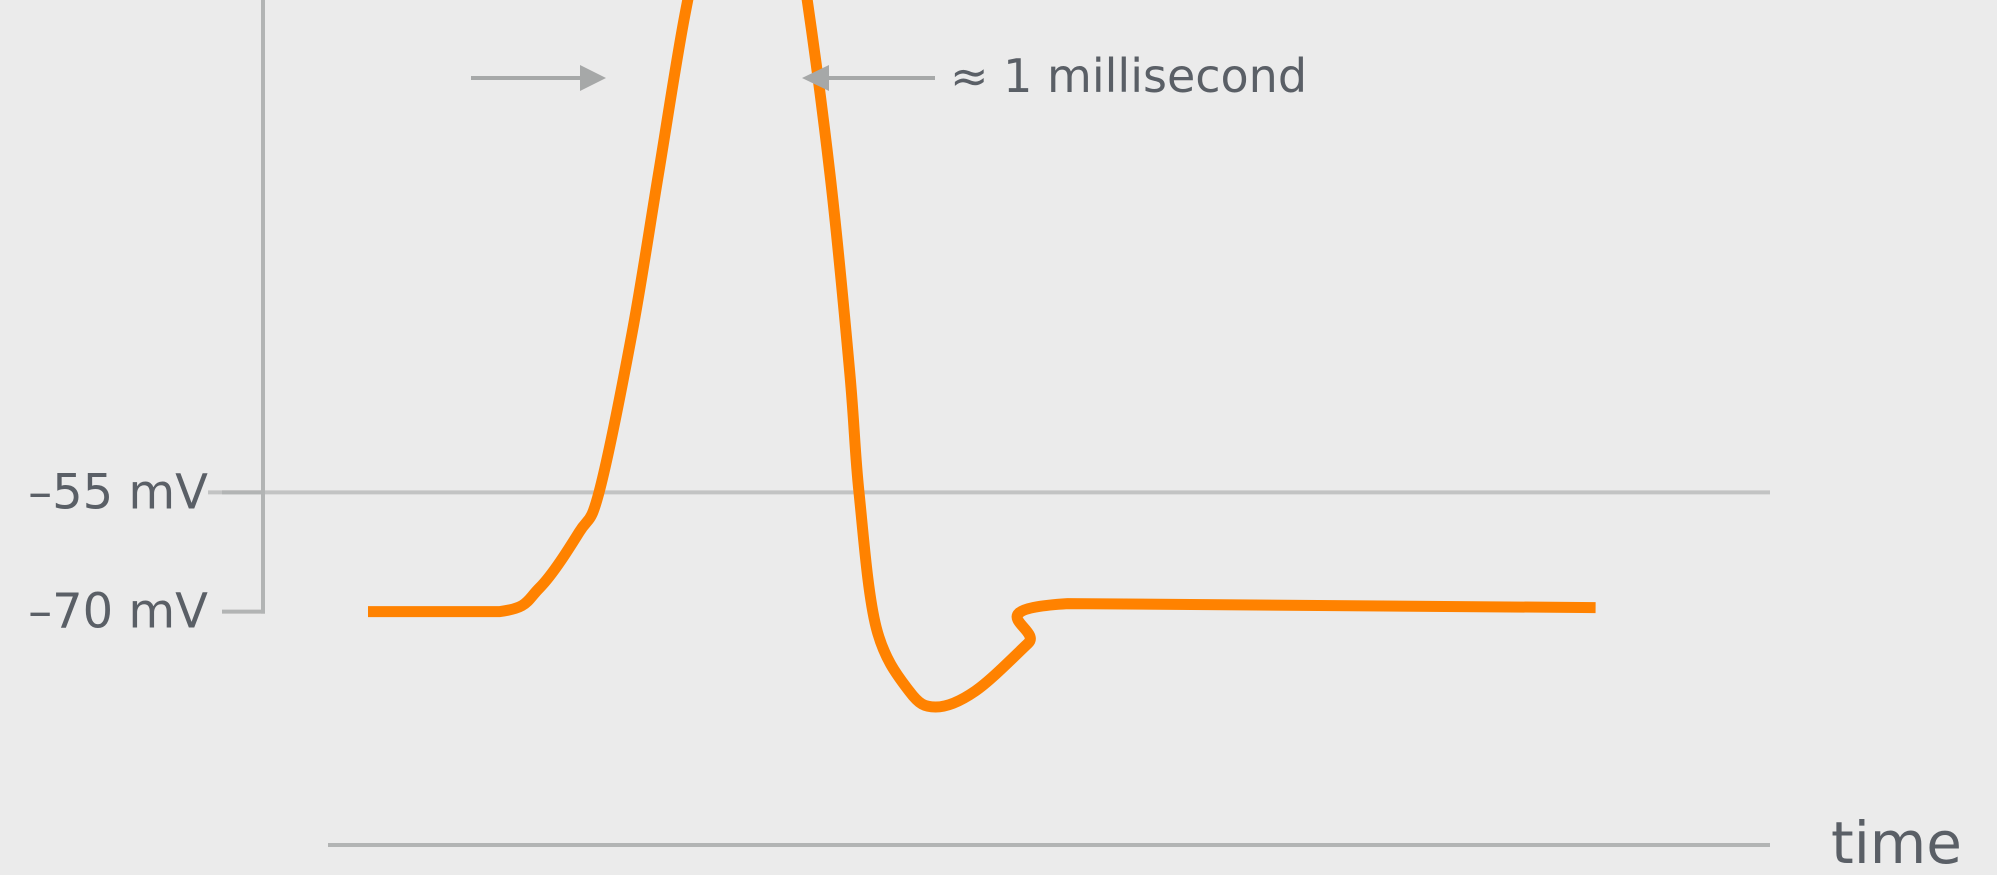  What do you see at coordinates (1128, 76) in the screenshot?
I see `duration-annotation: ≈ 1 millisecond` at bounding box center [1128, 76].